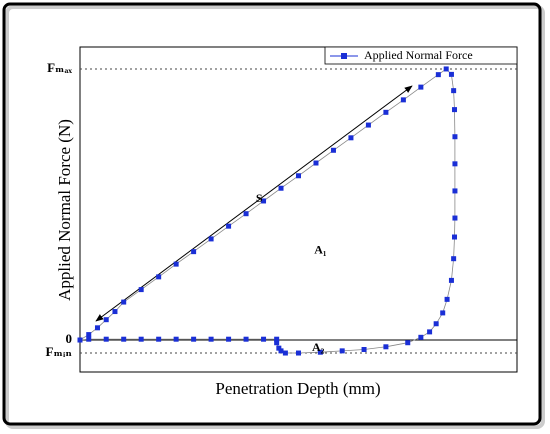  I want to click on annotation: A₁, so click(320, 249).